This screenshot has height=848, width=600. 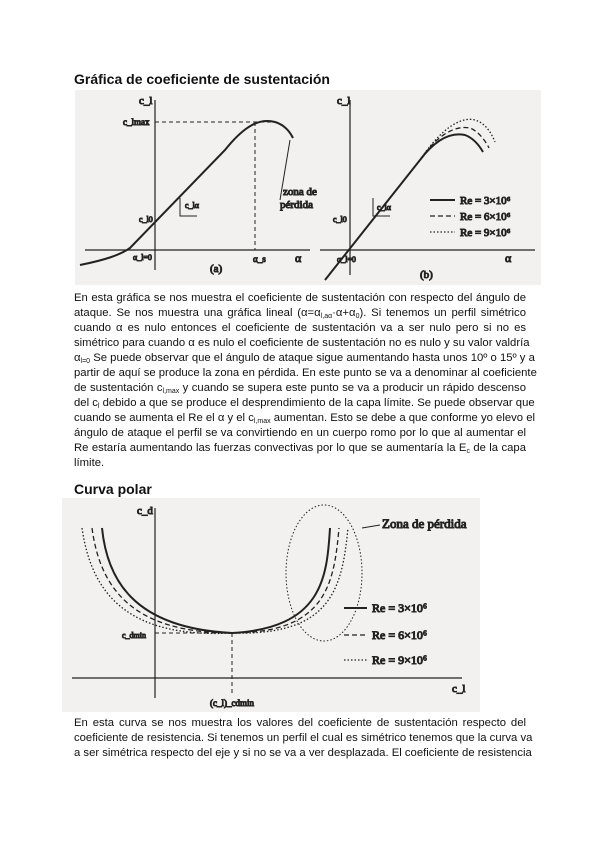 What do you see at coordinates (89, 463) in the screenshot?
I see `text-segment: límite.` at bounding box center [89, 463].